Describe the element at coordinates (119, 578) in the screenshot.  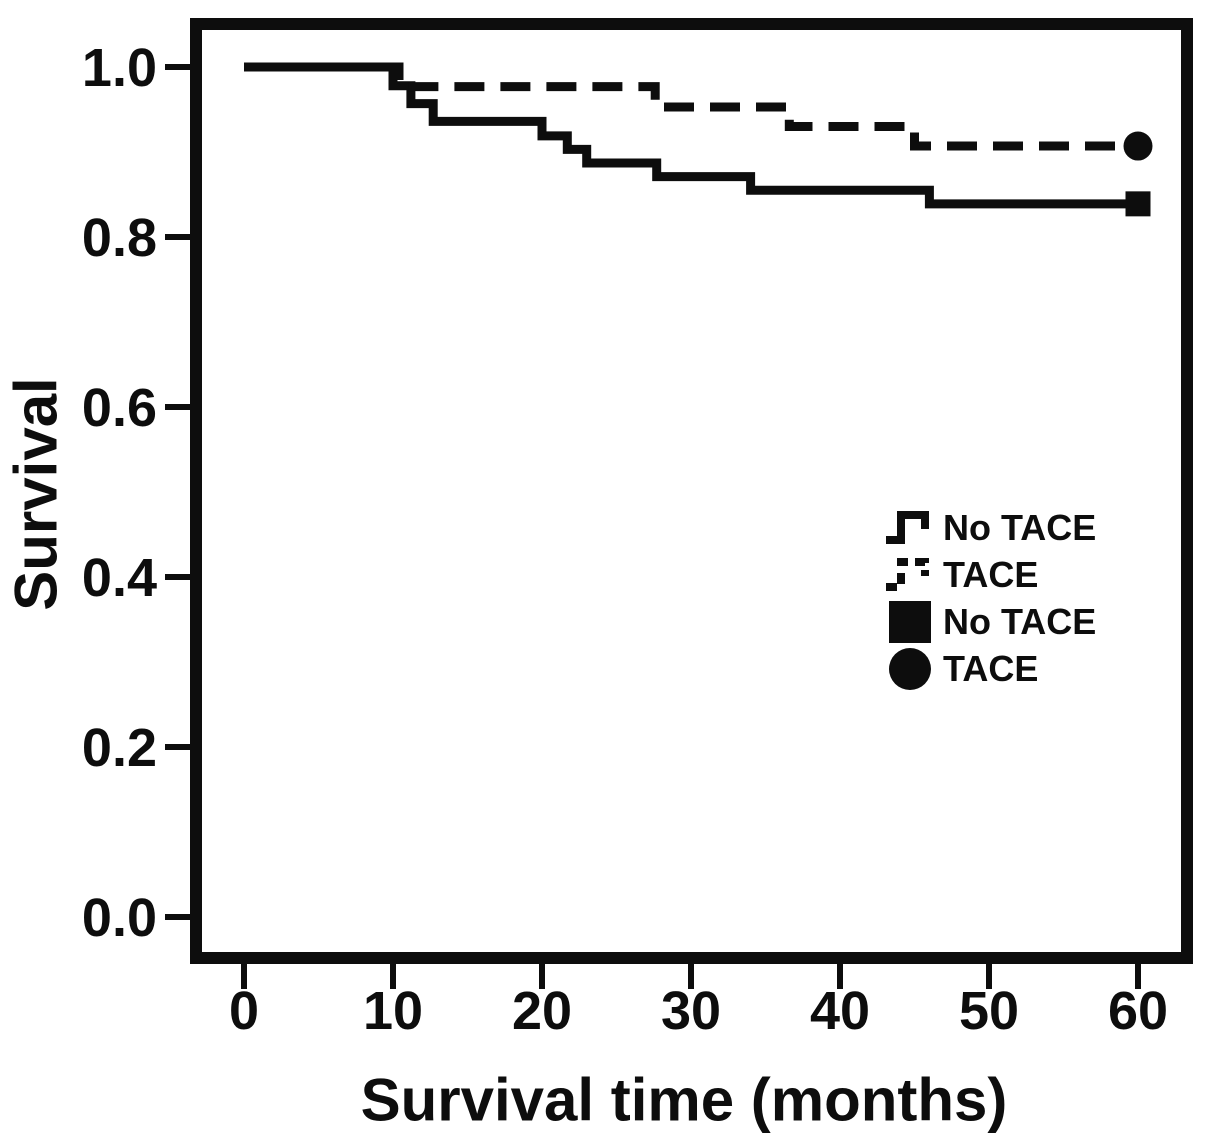
I see `y-tick-label: 0.4` at that location.